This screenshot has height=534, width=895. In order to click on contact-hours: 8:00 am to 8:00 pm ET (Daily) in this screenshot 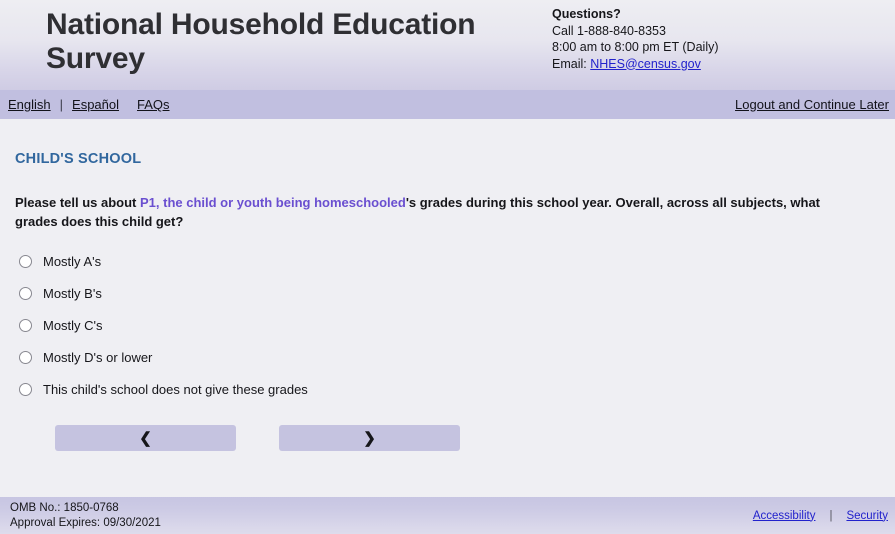, I will do `click(635, 47)`.